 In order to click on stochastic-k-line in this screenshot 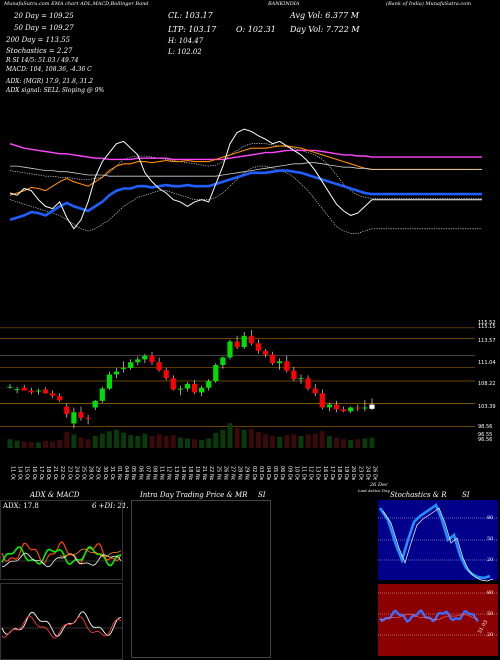, I will do `click(434, 541)`.